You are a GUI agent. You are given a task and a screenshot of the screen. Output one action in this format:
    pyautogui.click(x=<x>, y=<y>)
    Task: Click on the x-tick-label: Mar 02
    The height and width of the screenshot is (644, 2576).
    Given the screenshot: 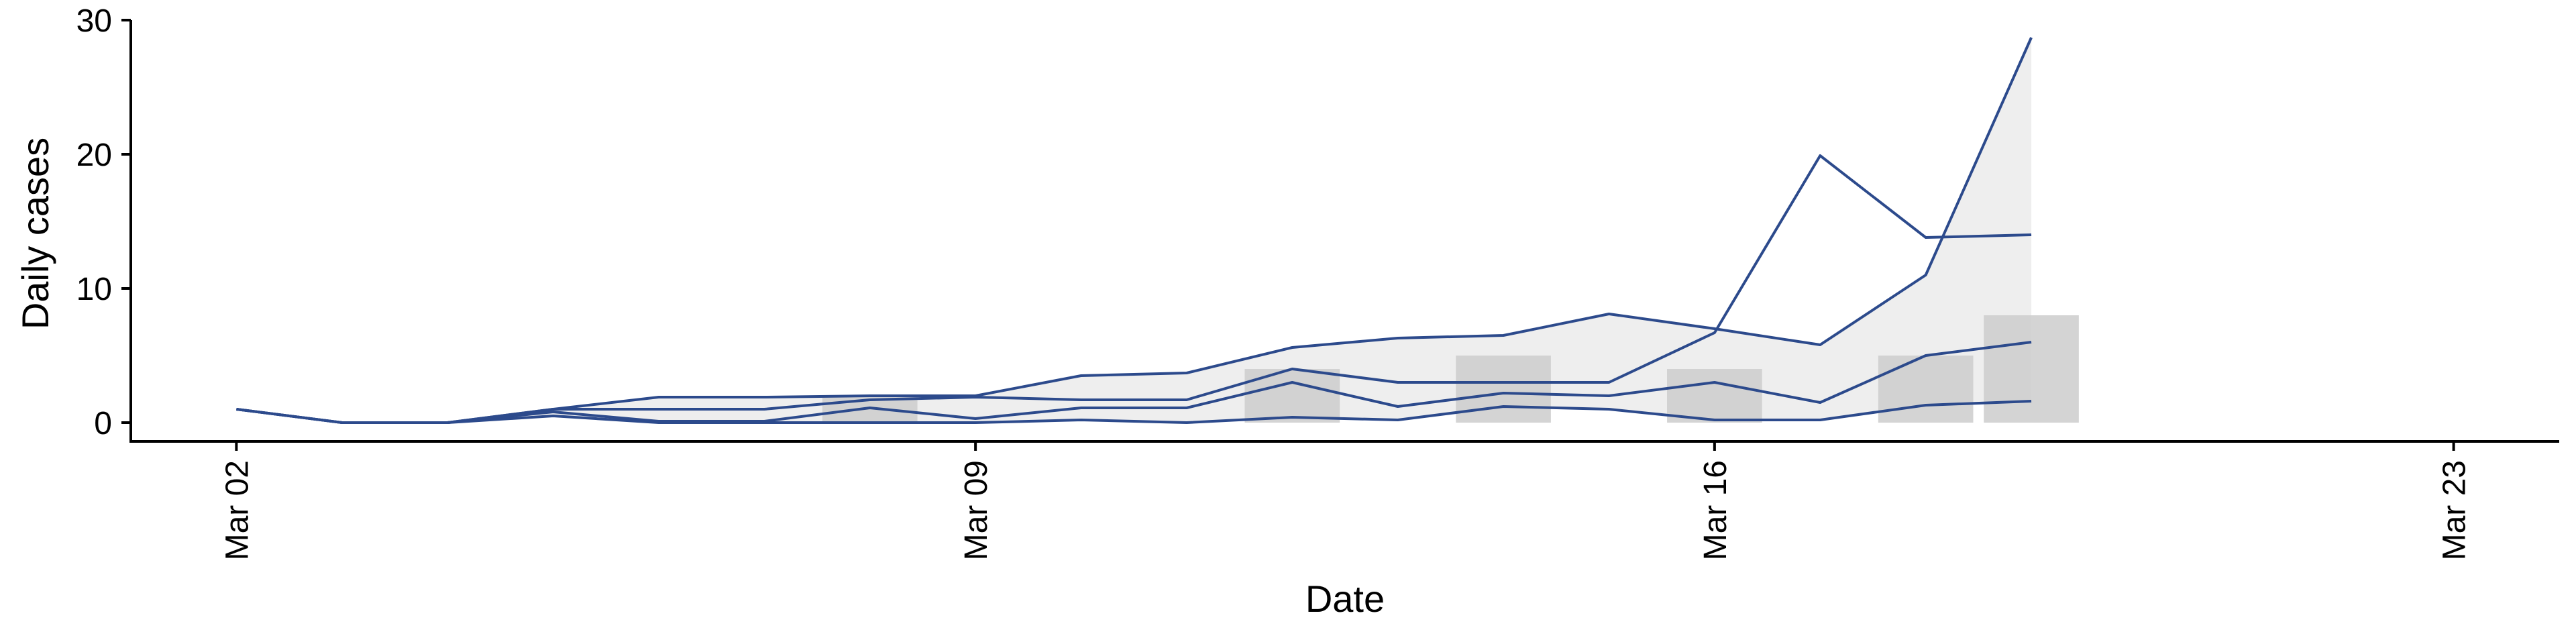 What is the action you would take?
    pyautogui.click(x=237, y=510)
    